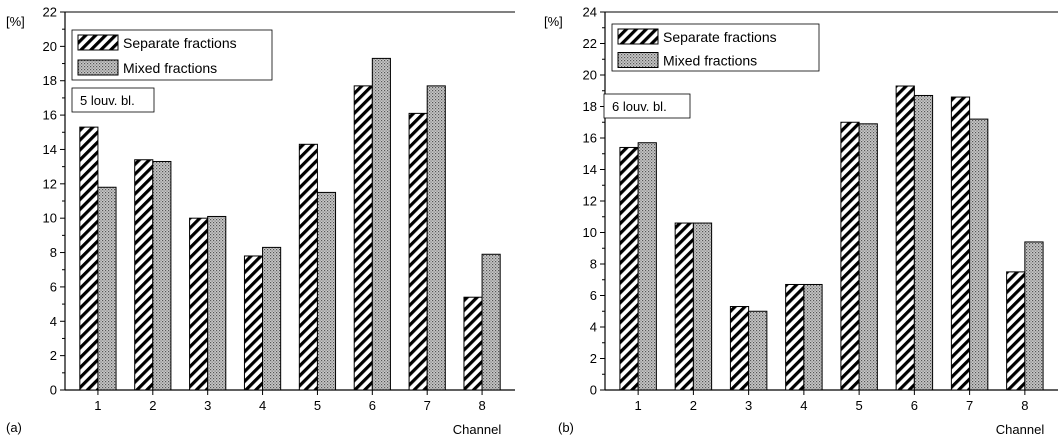  I want to click on annotation-text: 5 louv. bl., so click(107, 100).